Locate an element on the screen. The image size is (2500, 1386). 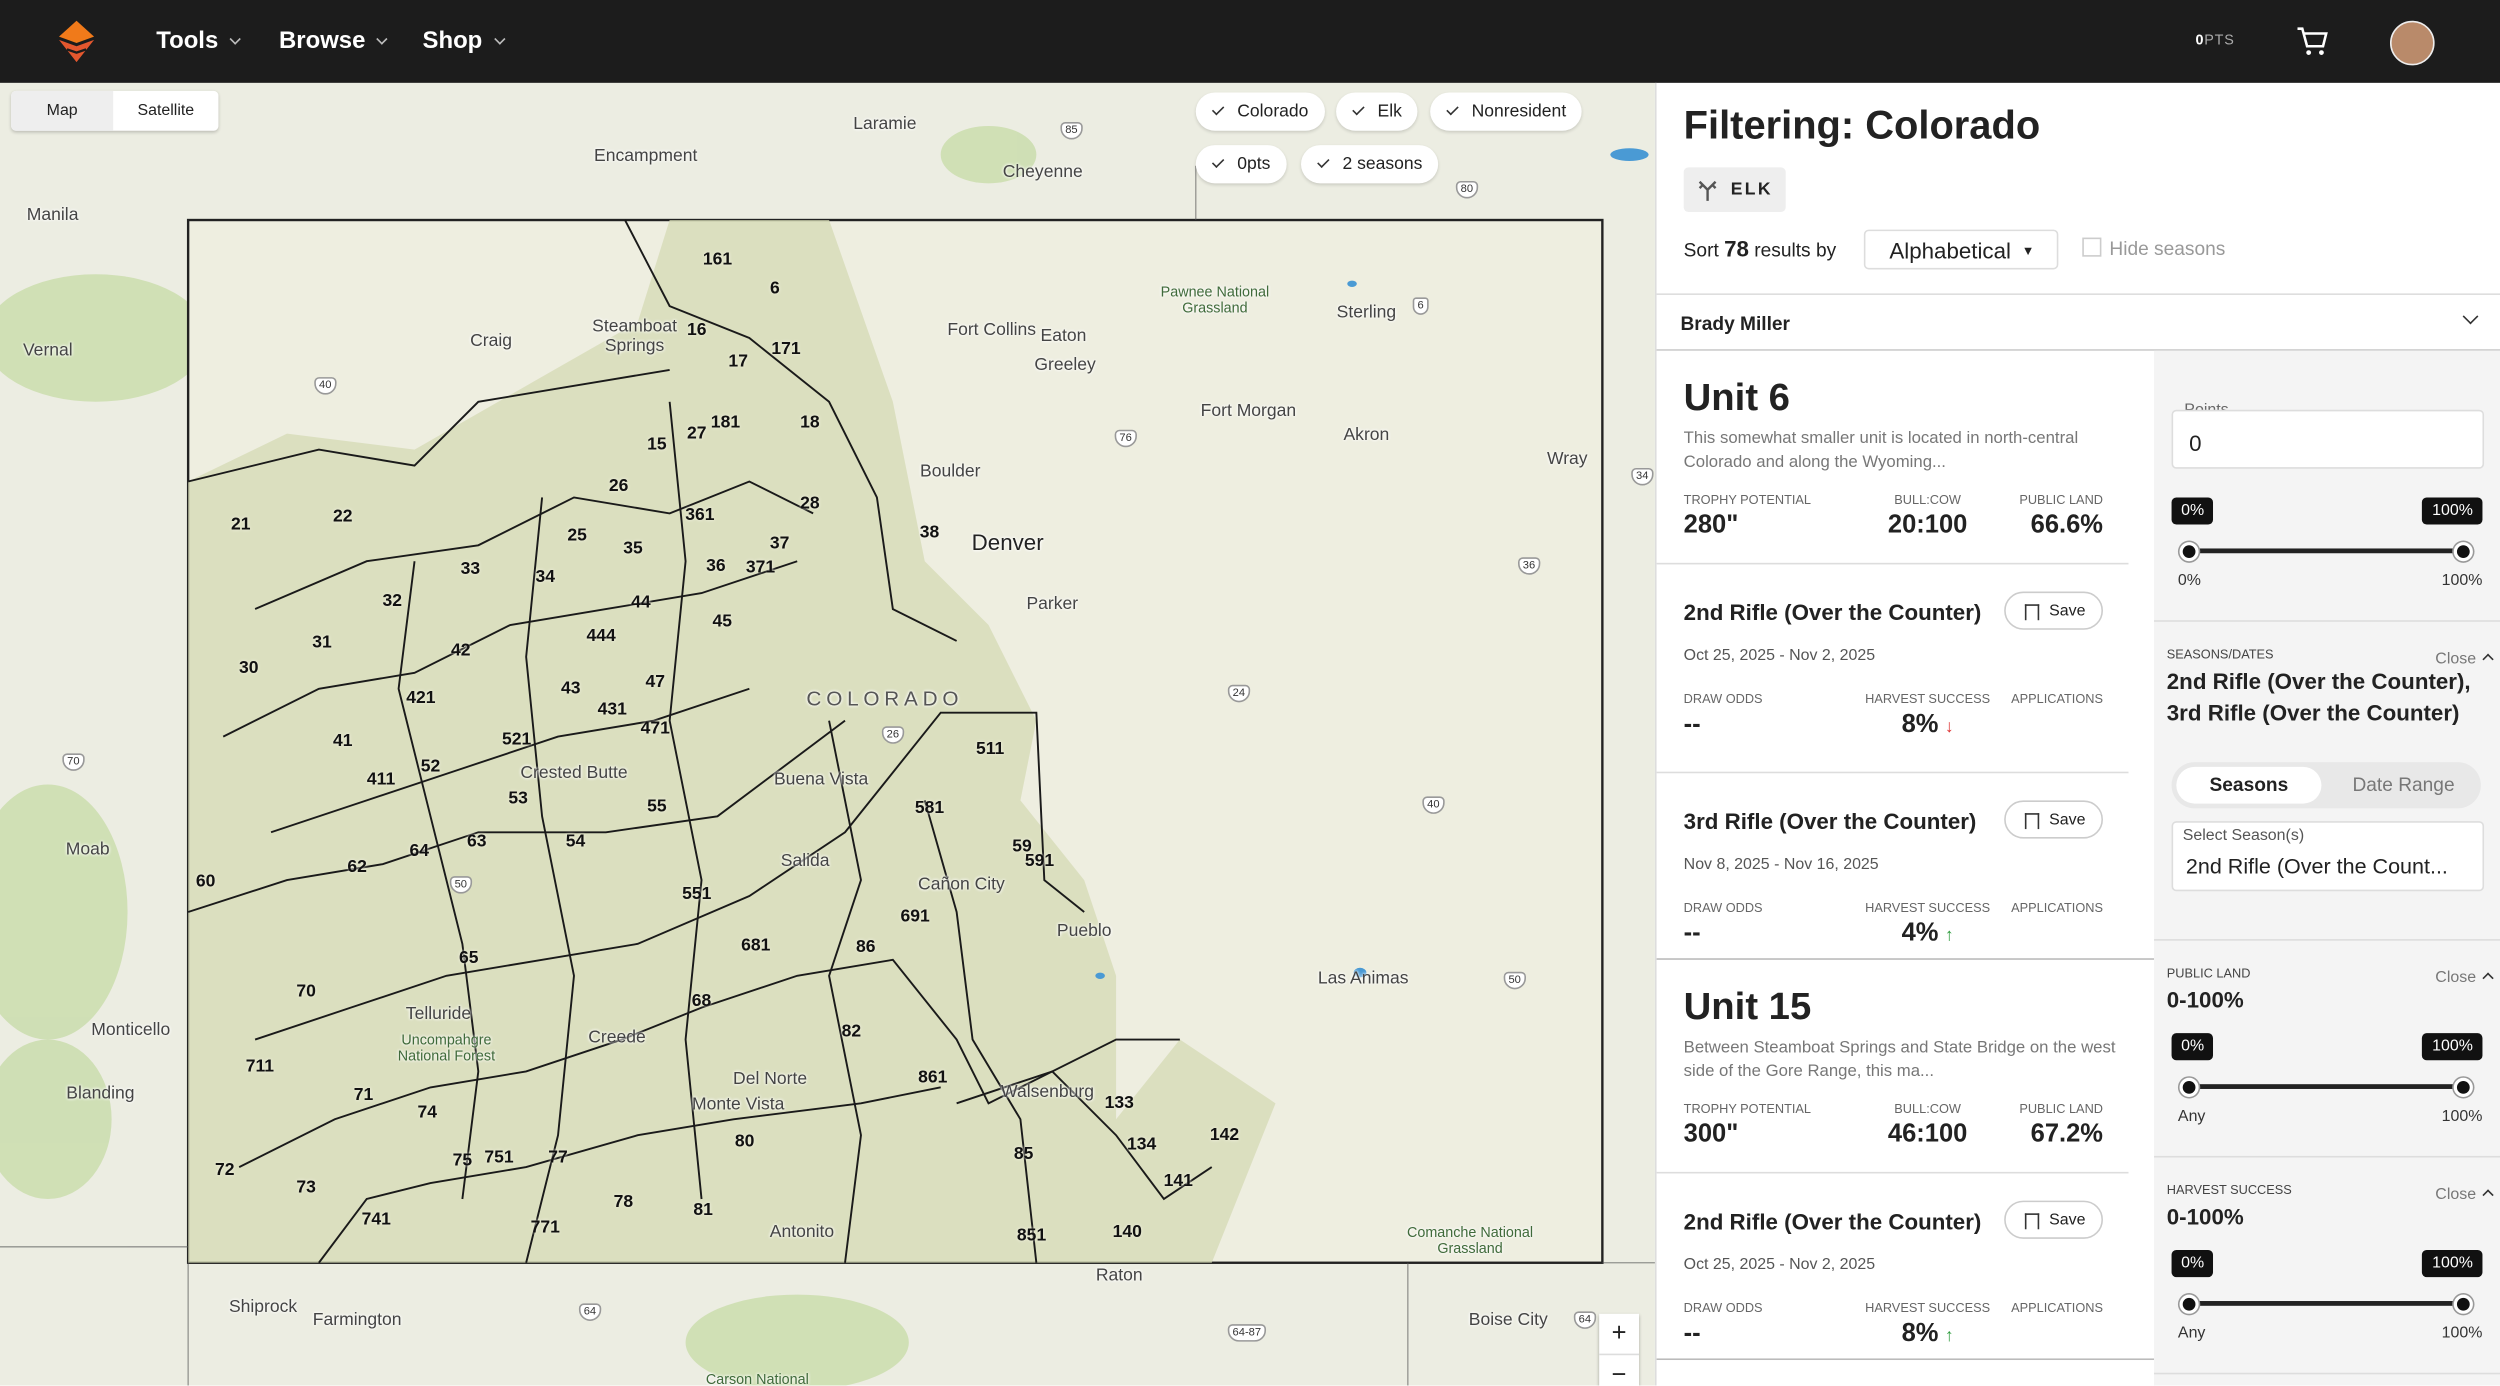
unit-label: 171 is located at coordinates (786, 349).